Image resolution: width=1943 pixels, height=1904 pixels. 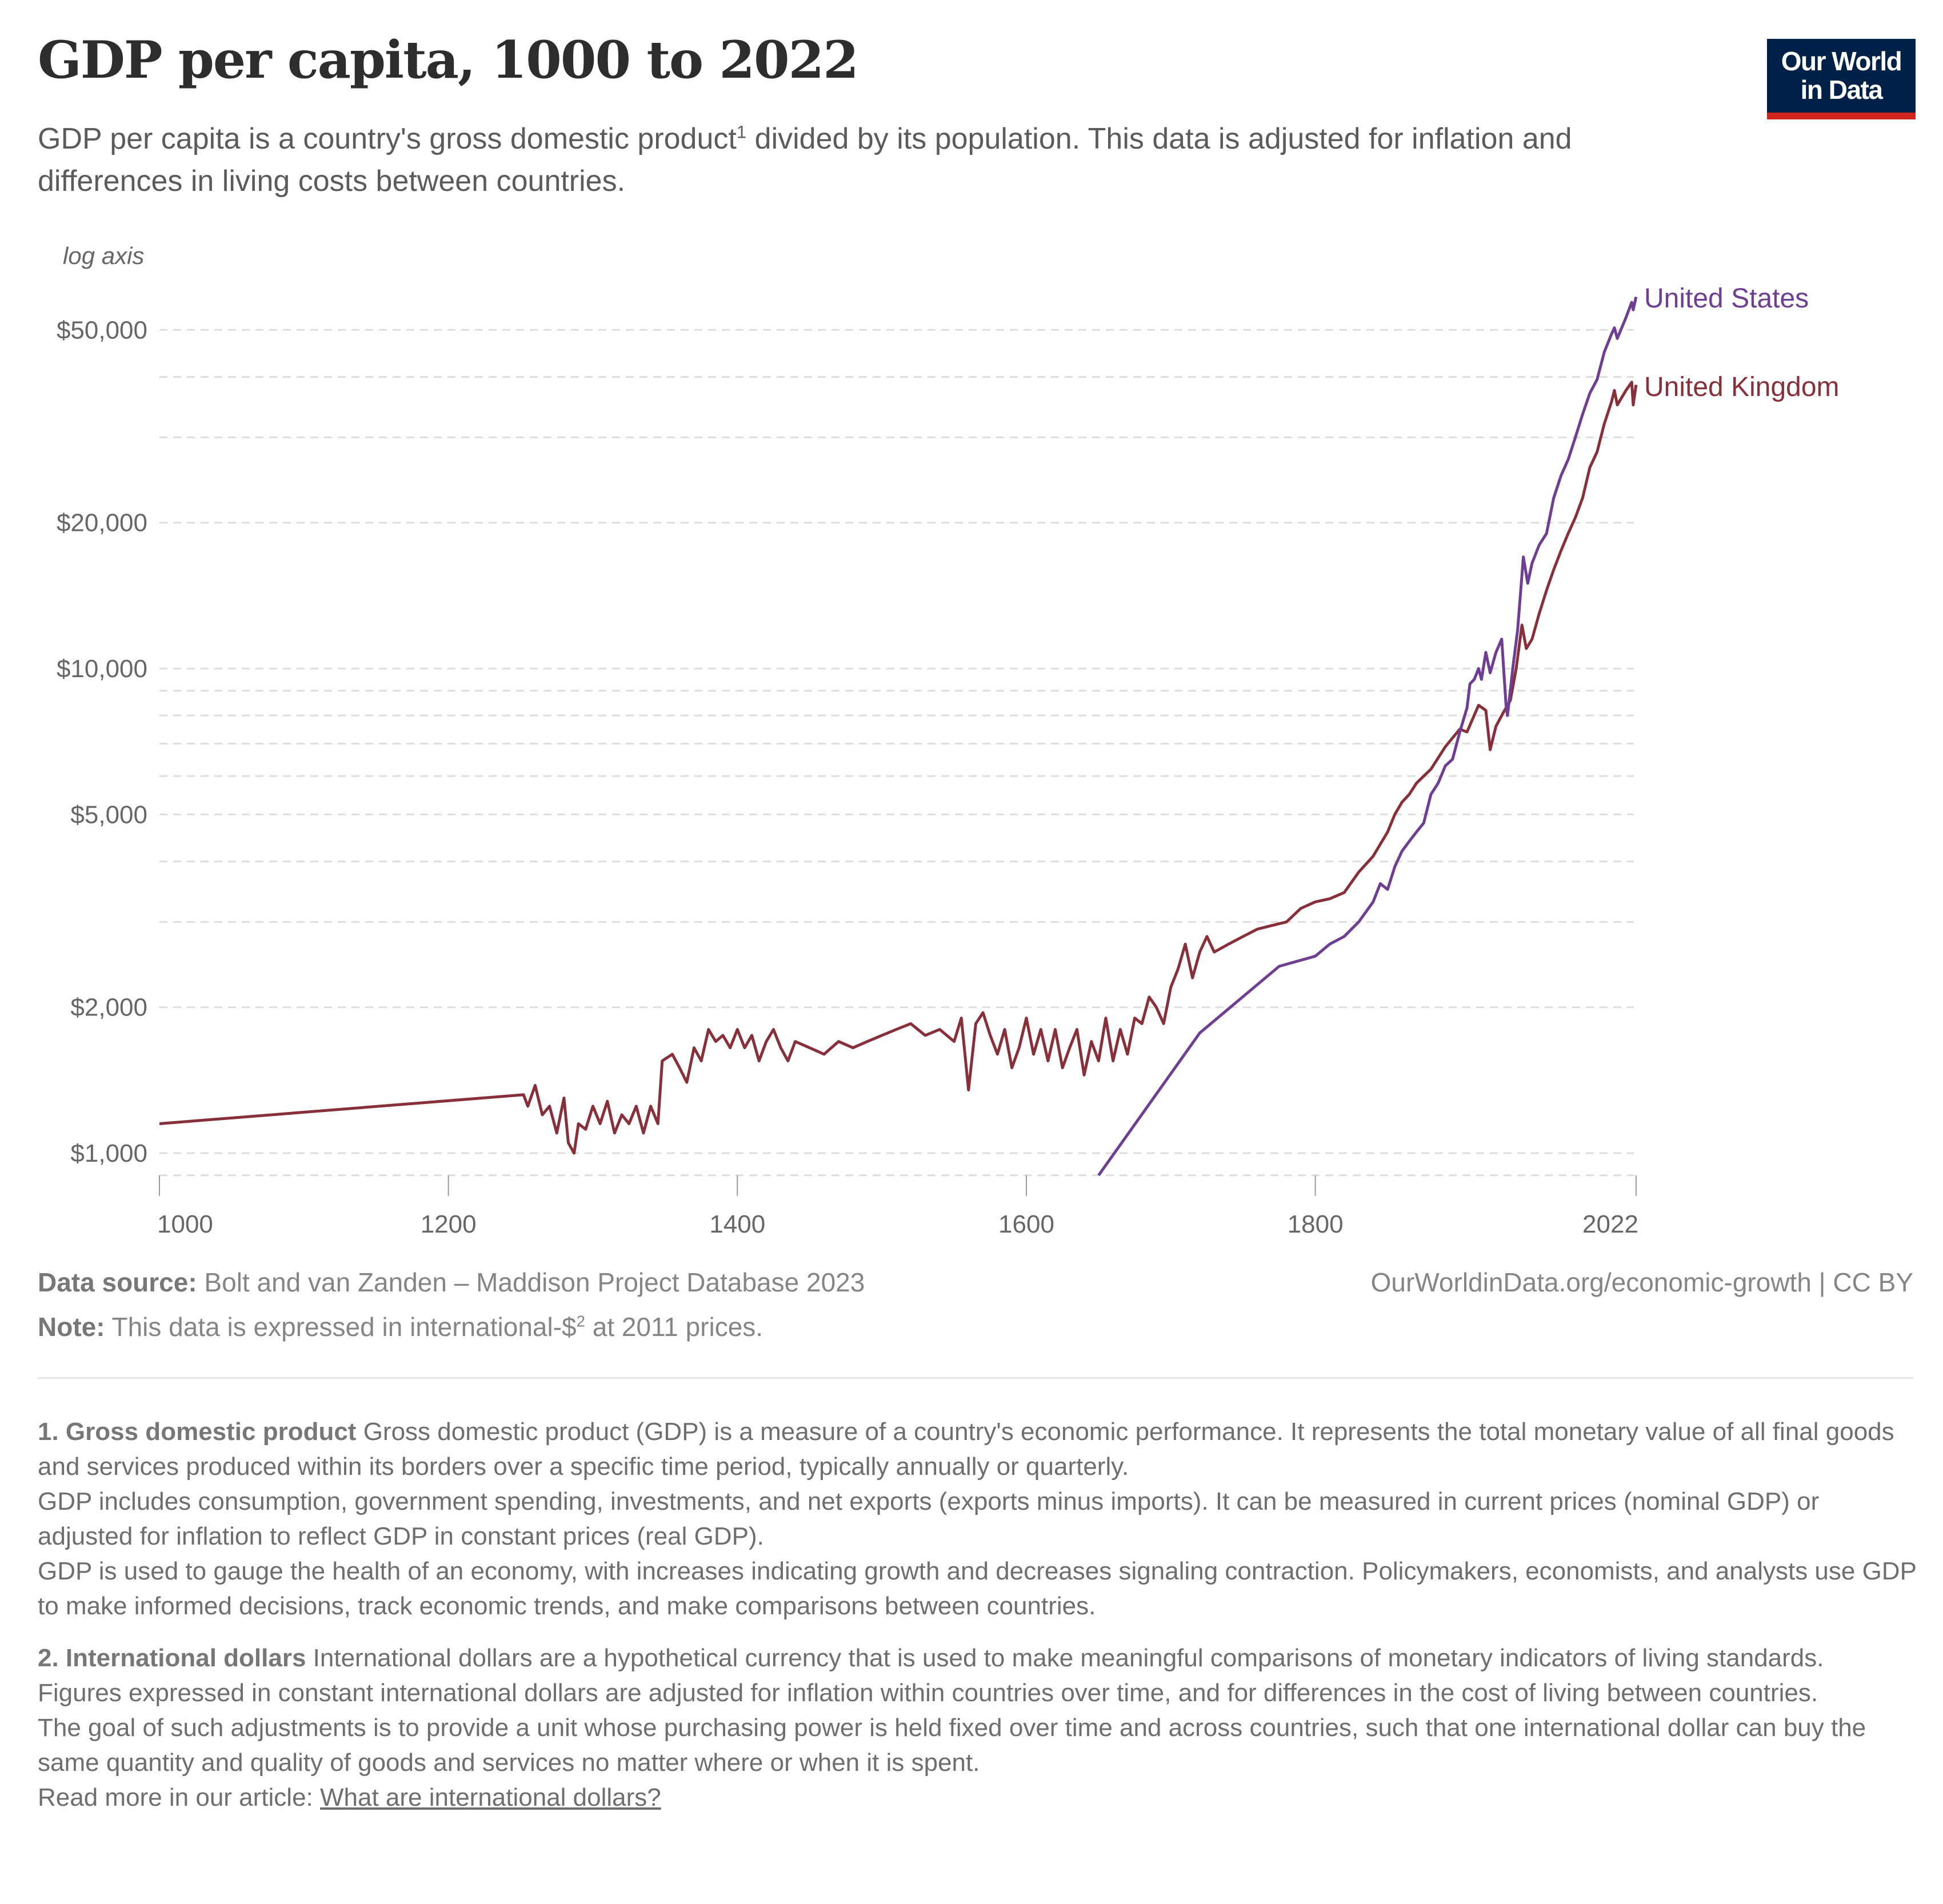 I want to click on y-tick-label: $1,000, so click(x=108, y=1153).